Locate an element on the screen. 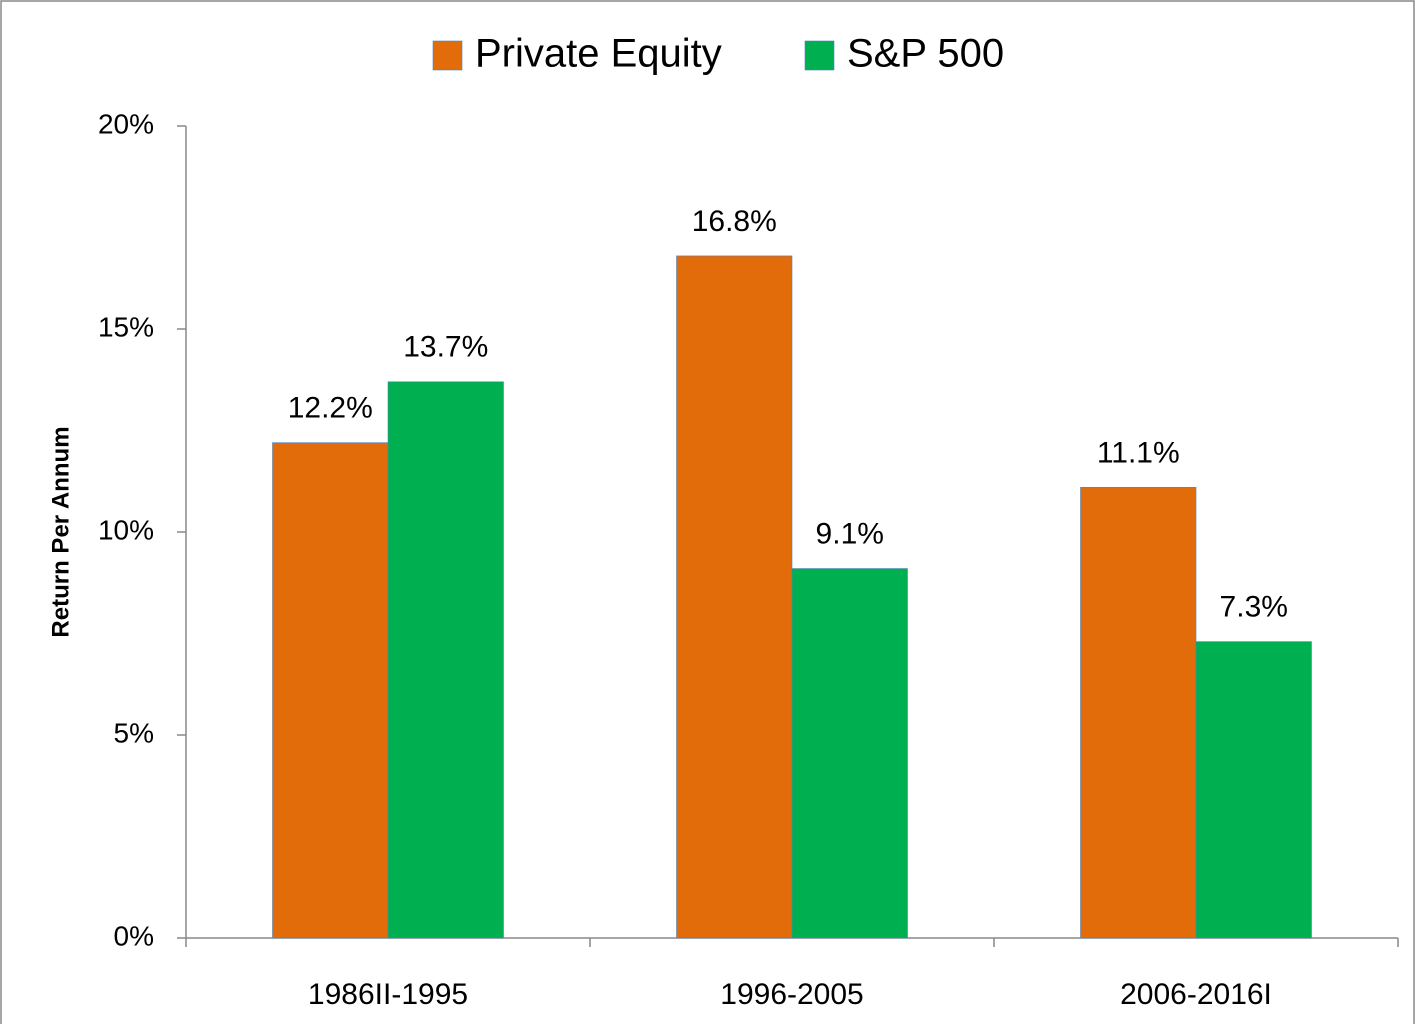 Image resolution: width=1415 pixels, height=1024 pixels. x-tick-label: 1996-2005 is located at coordinates (791, 994).